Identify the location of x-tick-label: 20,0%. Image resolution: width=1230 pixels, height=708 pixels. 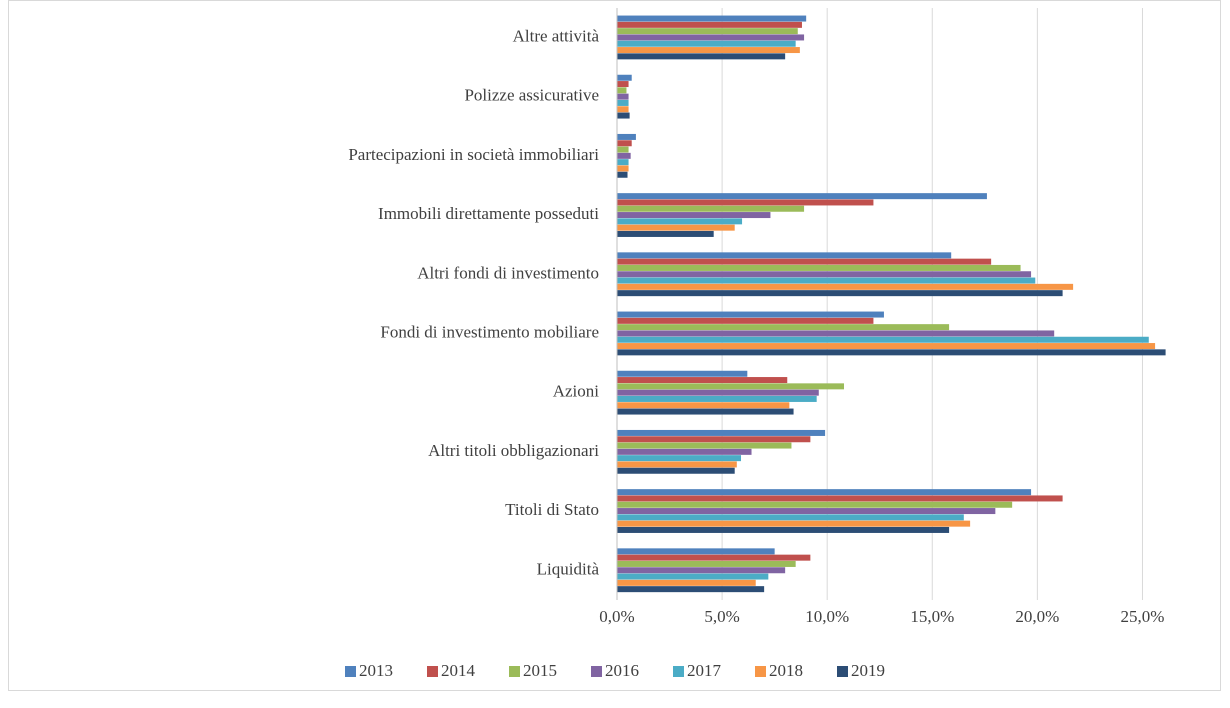
(1037, 616).